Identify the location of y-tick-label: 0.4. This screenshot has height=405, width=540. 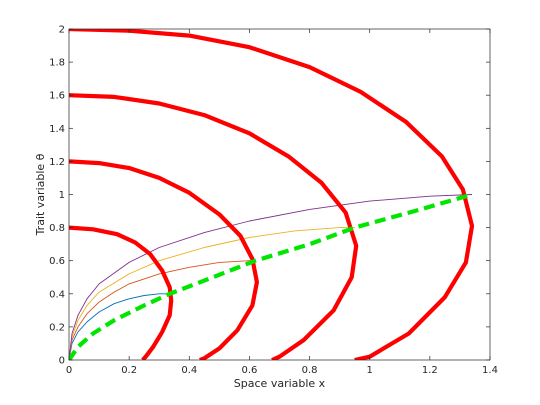
(57, 294).